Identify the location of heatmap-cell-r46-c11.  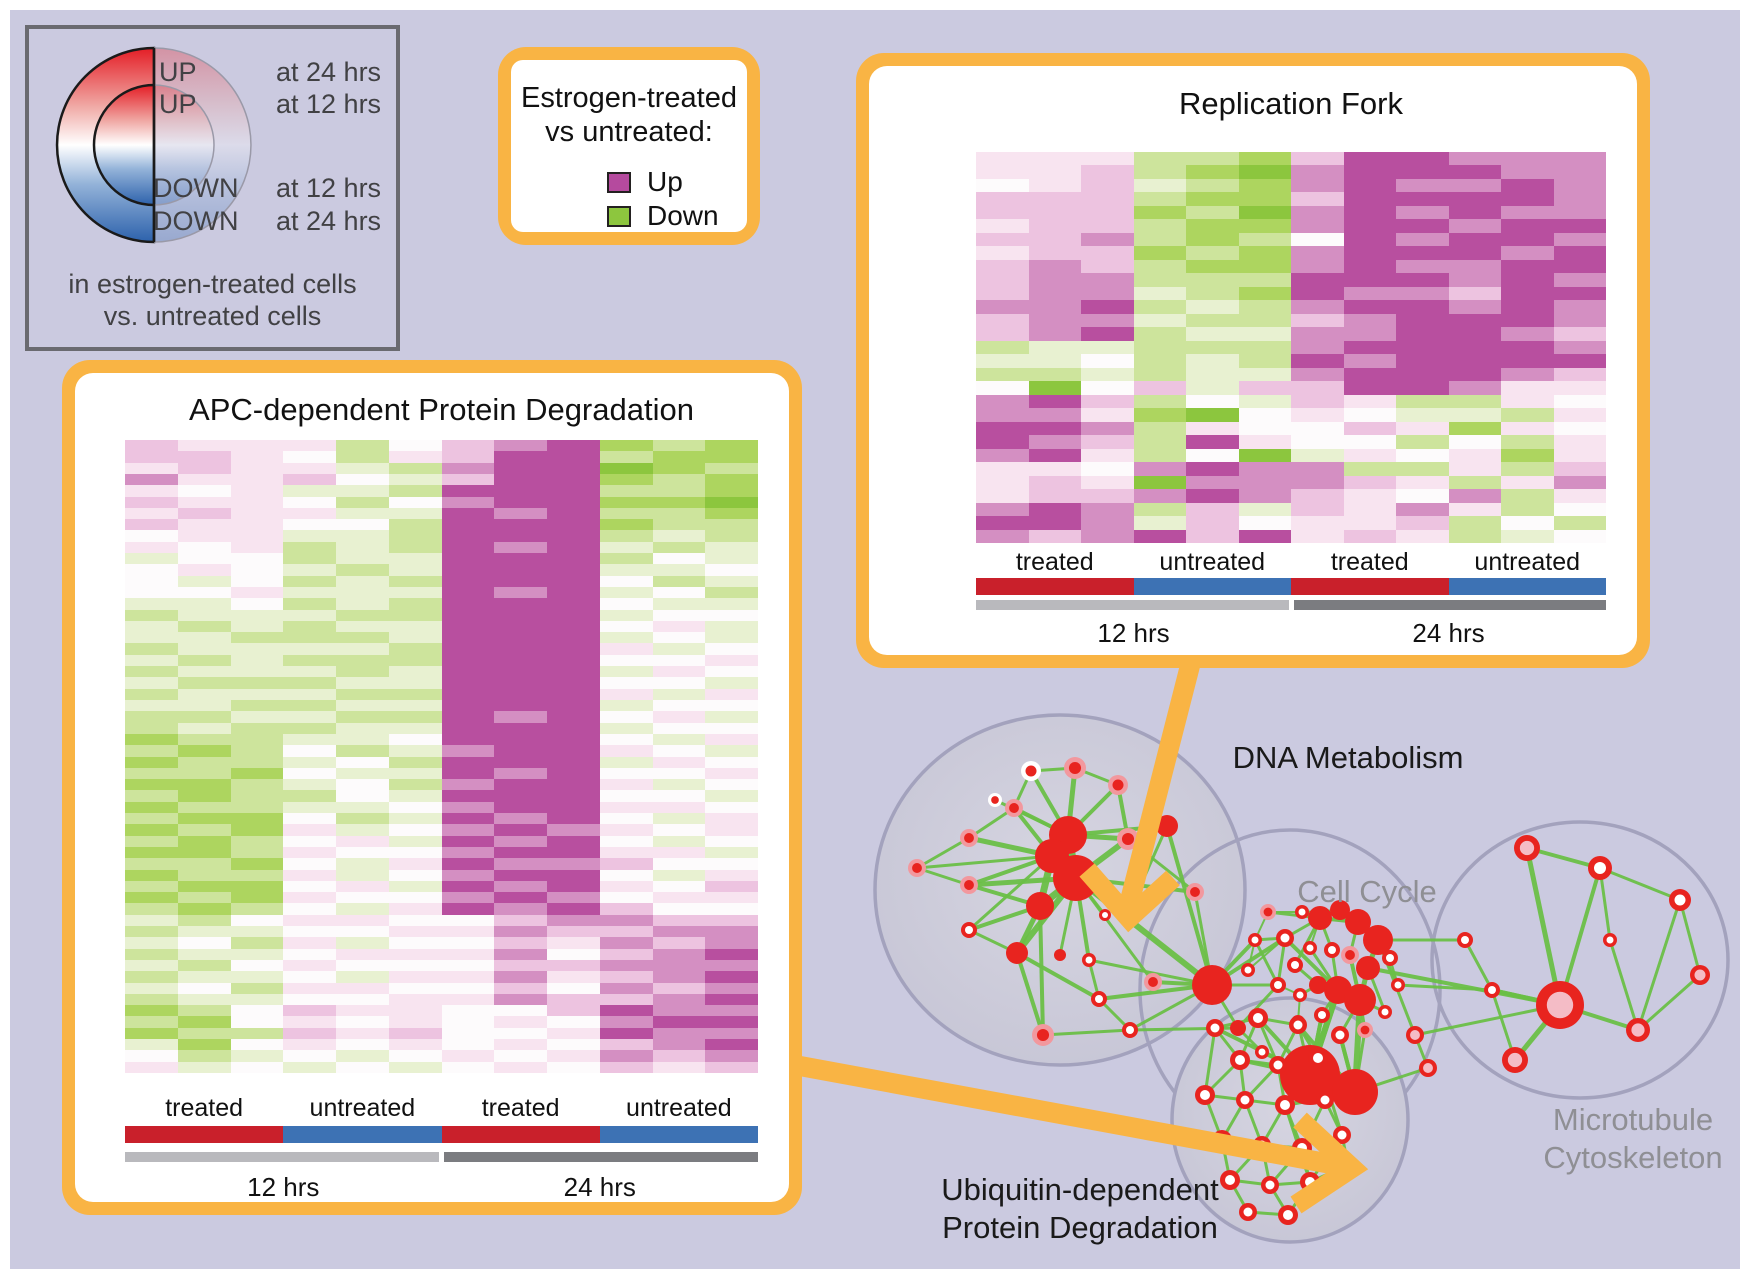
(731, 965).